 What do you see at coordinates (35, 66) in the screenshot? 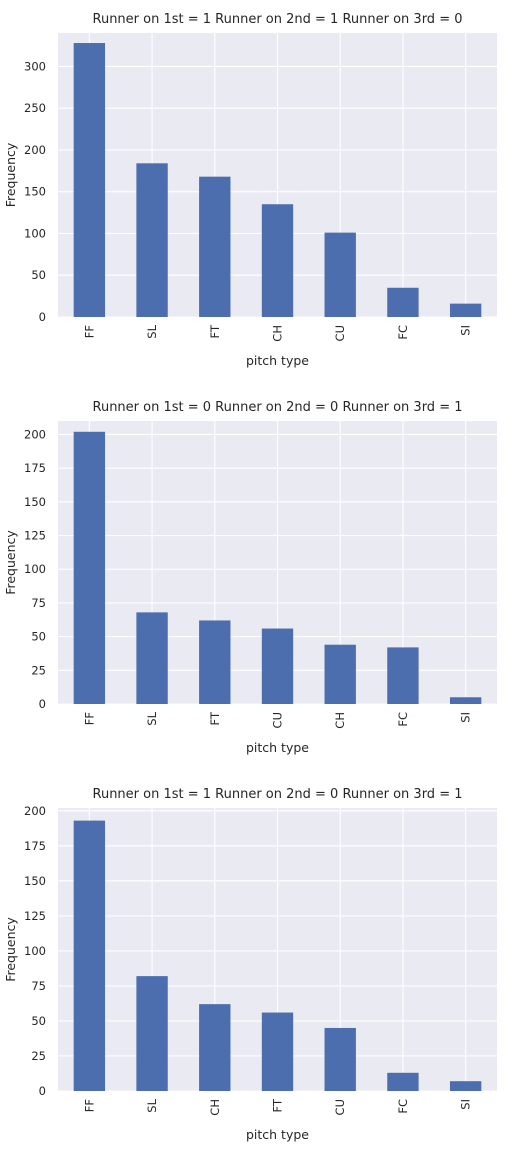
I see `y-tick-label: 300` at bounding box center [35, 66].